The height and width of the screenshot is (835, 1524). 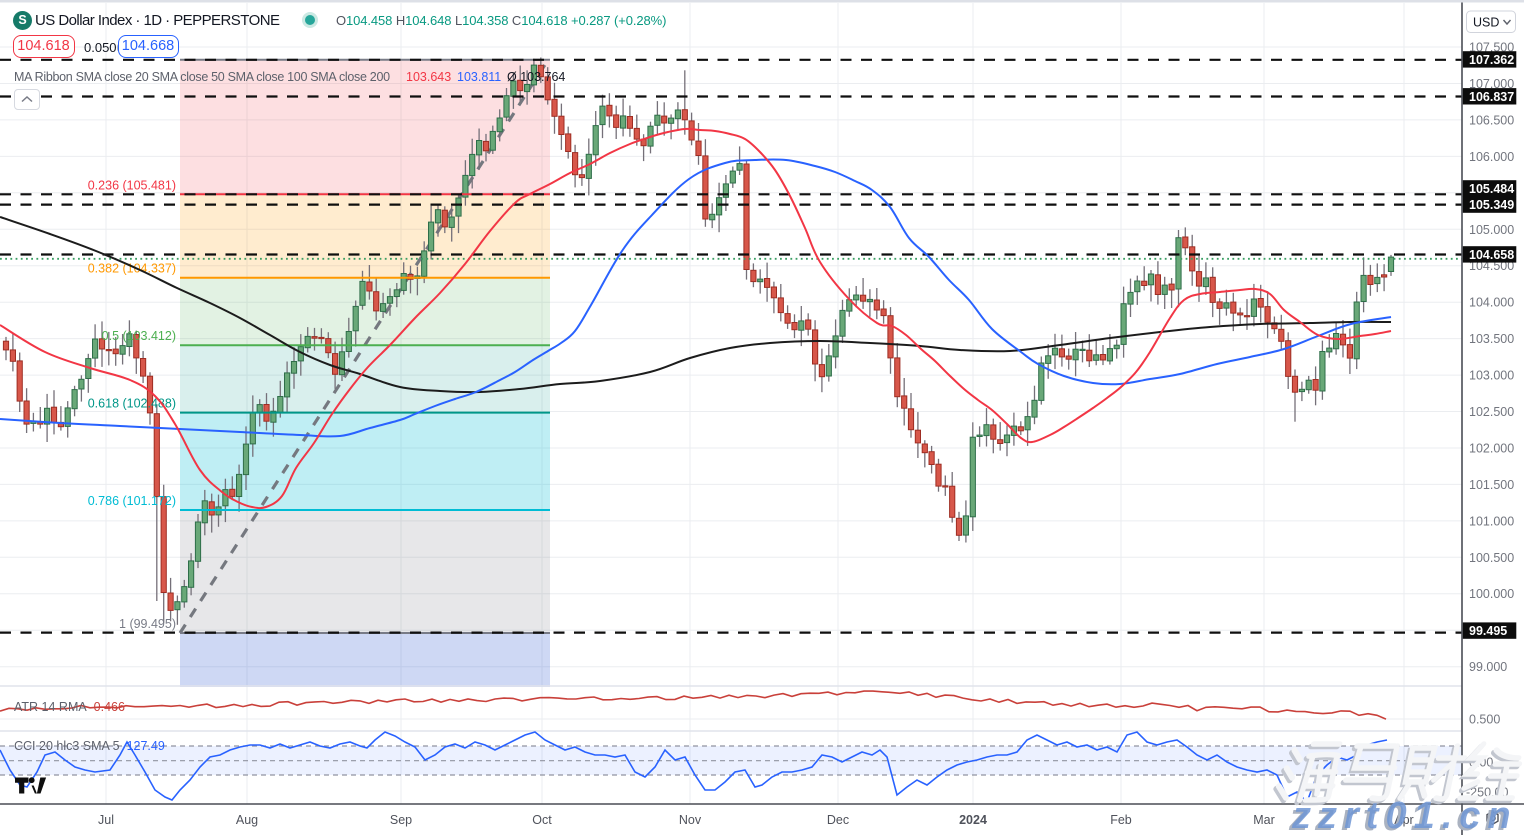 What do you see at coordinates (1491, 449) in the screenshot?
I see `svg-text: 102.000` at bounding box center [1491, 449].